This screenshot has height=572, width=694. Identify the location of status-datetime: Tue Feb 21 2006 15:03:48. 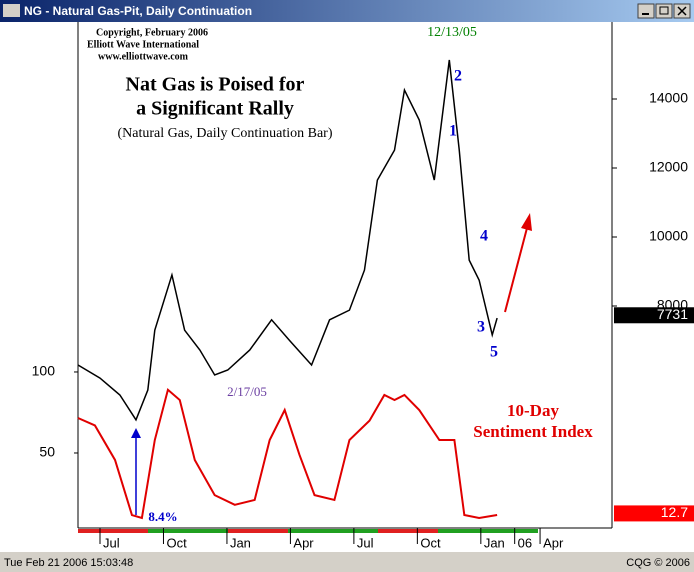
(68, 563).